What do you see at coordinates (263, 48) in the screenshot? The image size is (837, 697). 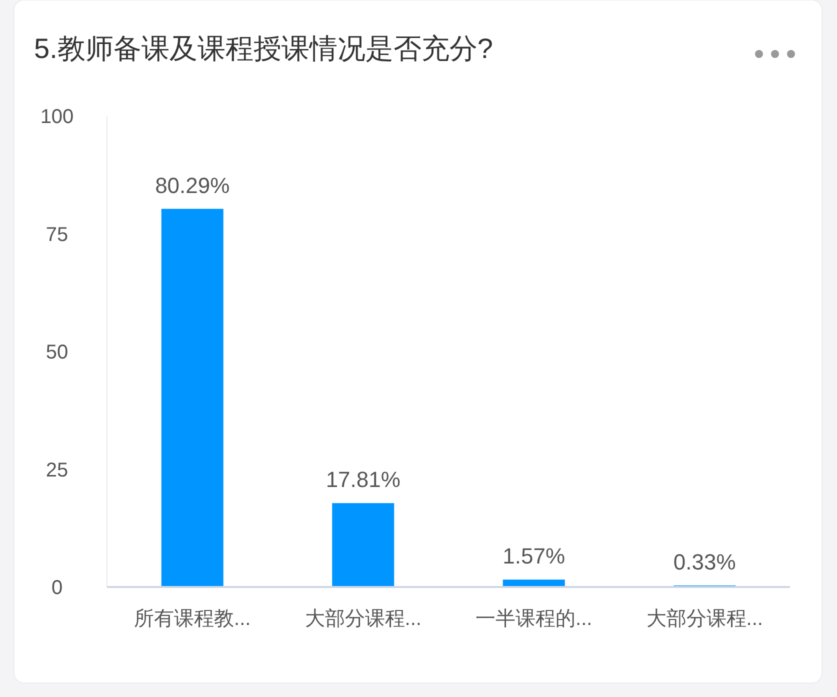 I see `chart-title: 5.教师备课及课程授课情况是否充分?` at bounding box center [263, 48].